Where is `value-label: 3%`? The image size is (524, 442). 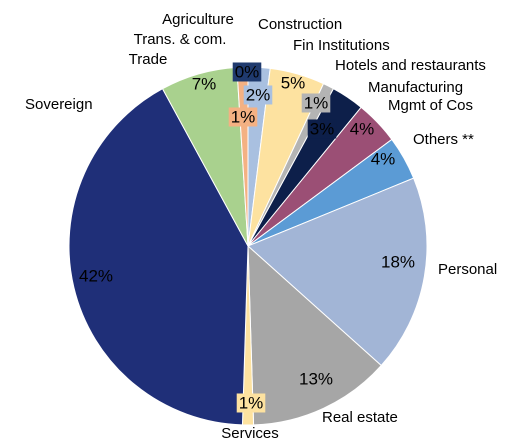 value-label: 3% is located at coordinates (322, 128).